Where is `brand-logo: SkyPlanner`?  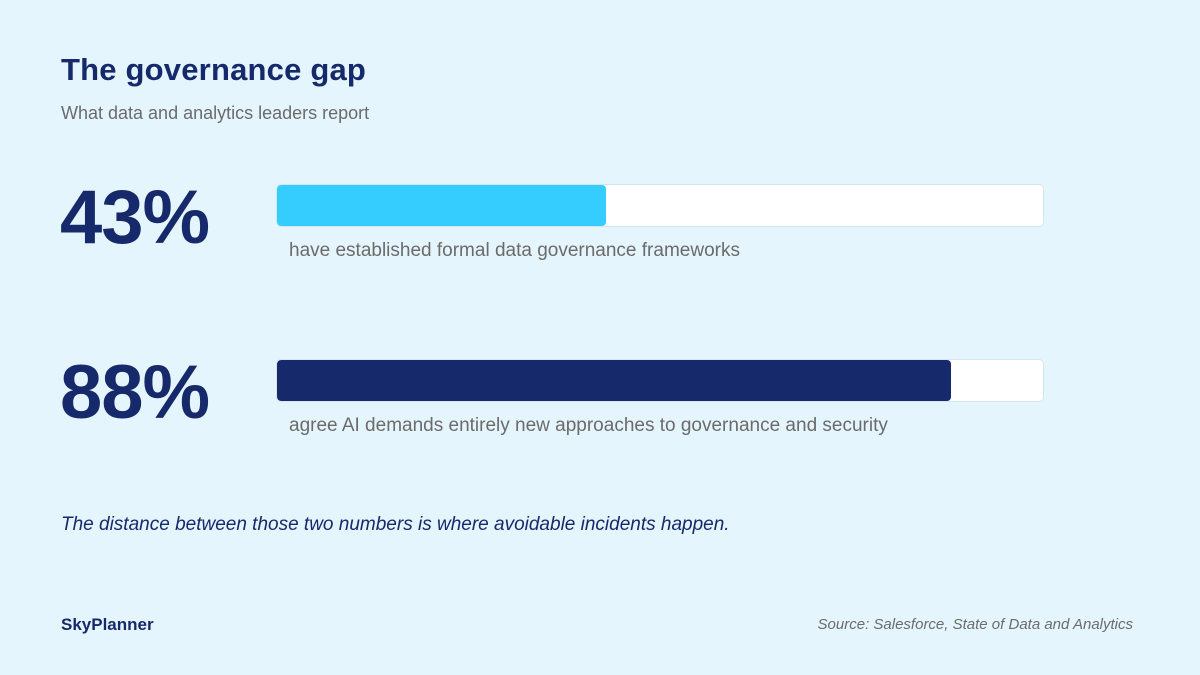
brand-logo: SkyPlanner is located at coordinates (107, 624).